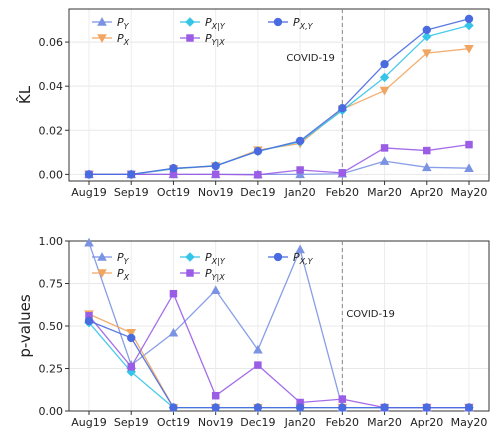 The image size is (491, 429). Describe the element at coordinates (51, 241) in the screenshot. I see `y-tick-label: 1.00` at that location.